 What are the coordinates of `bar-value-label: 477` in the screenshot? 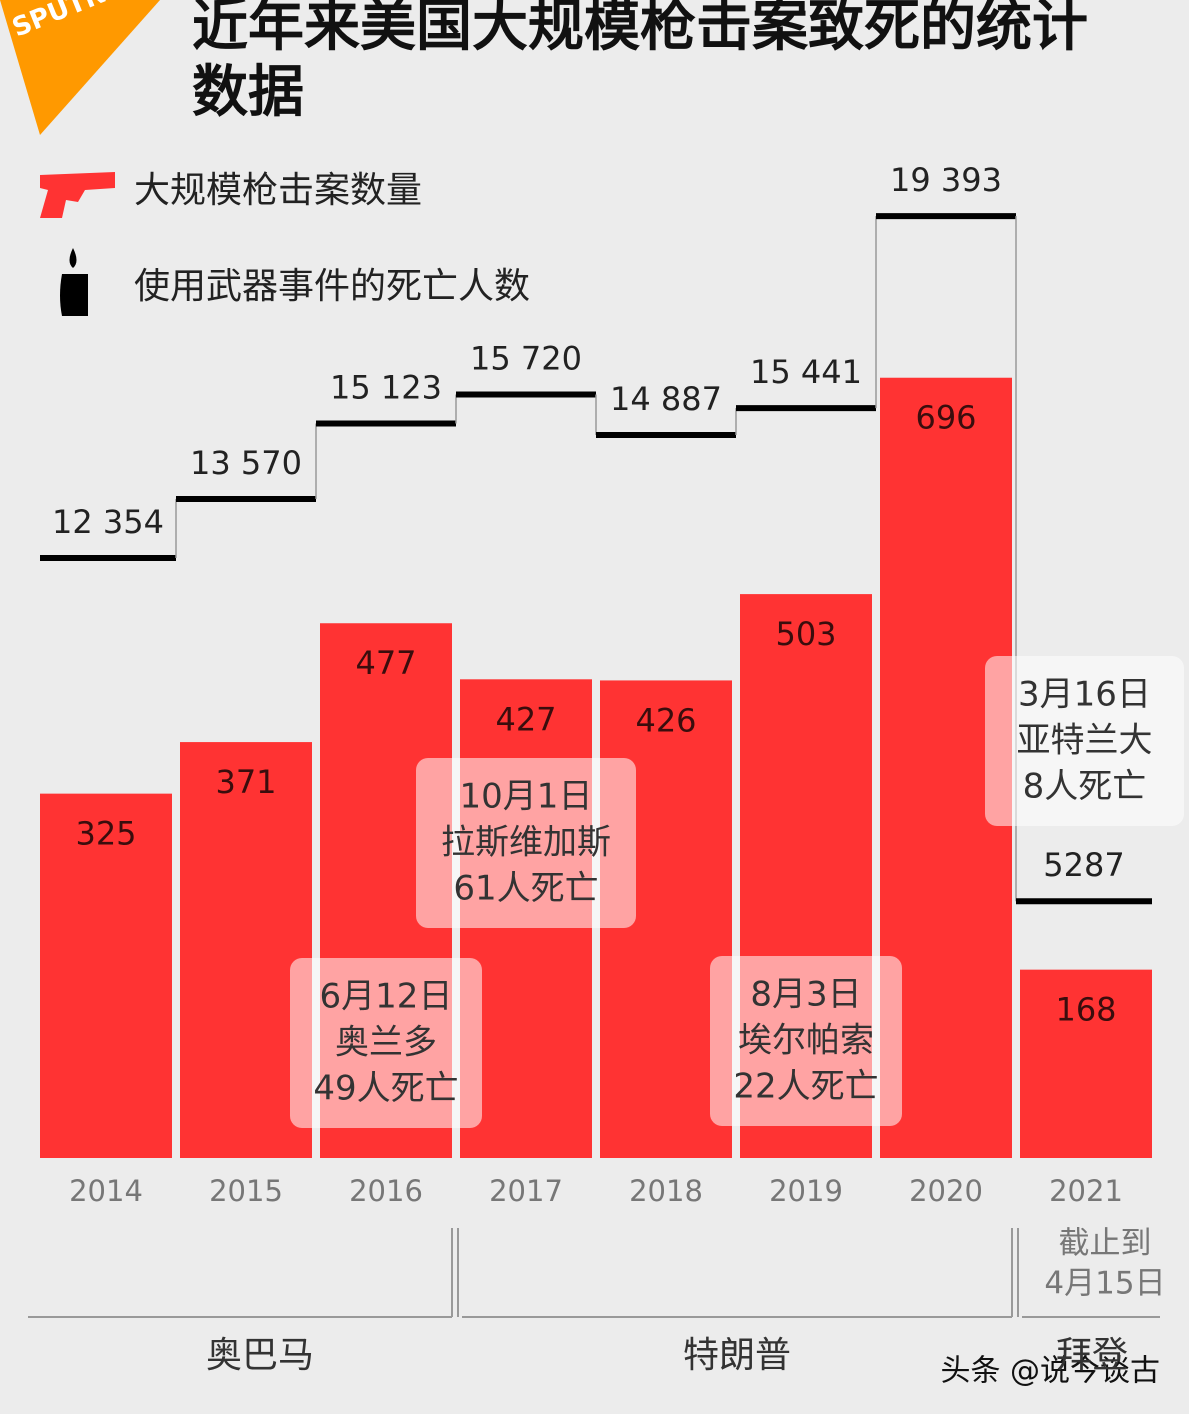 It's located at (385, 663).